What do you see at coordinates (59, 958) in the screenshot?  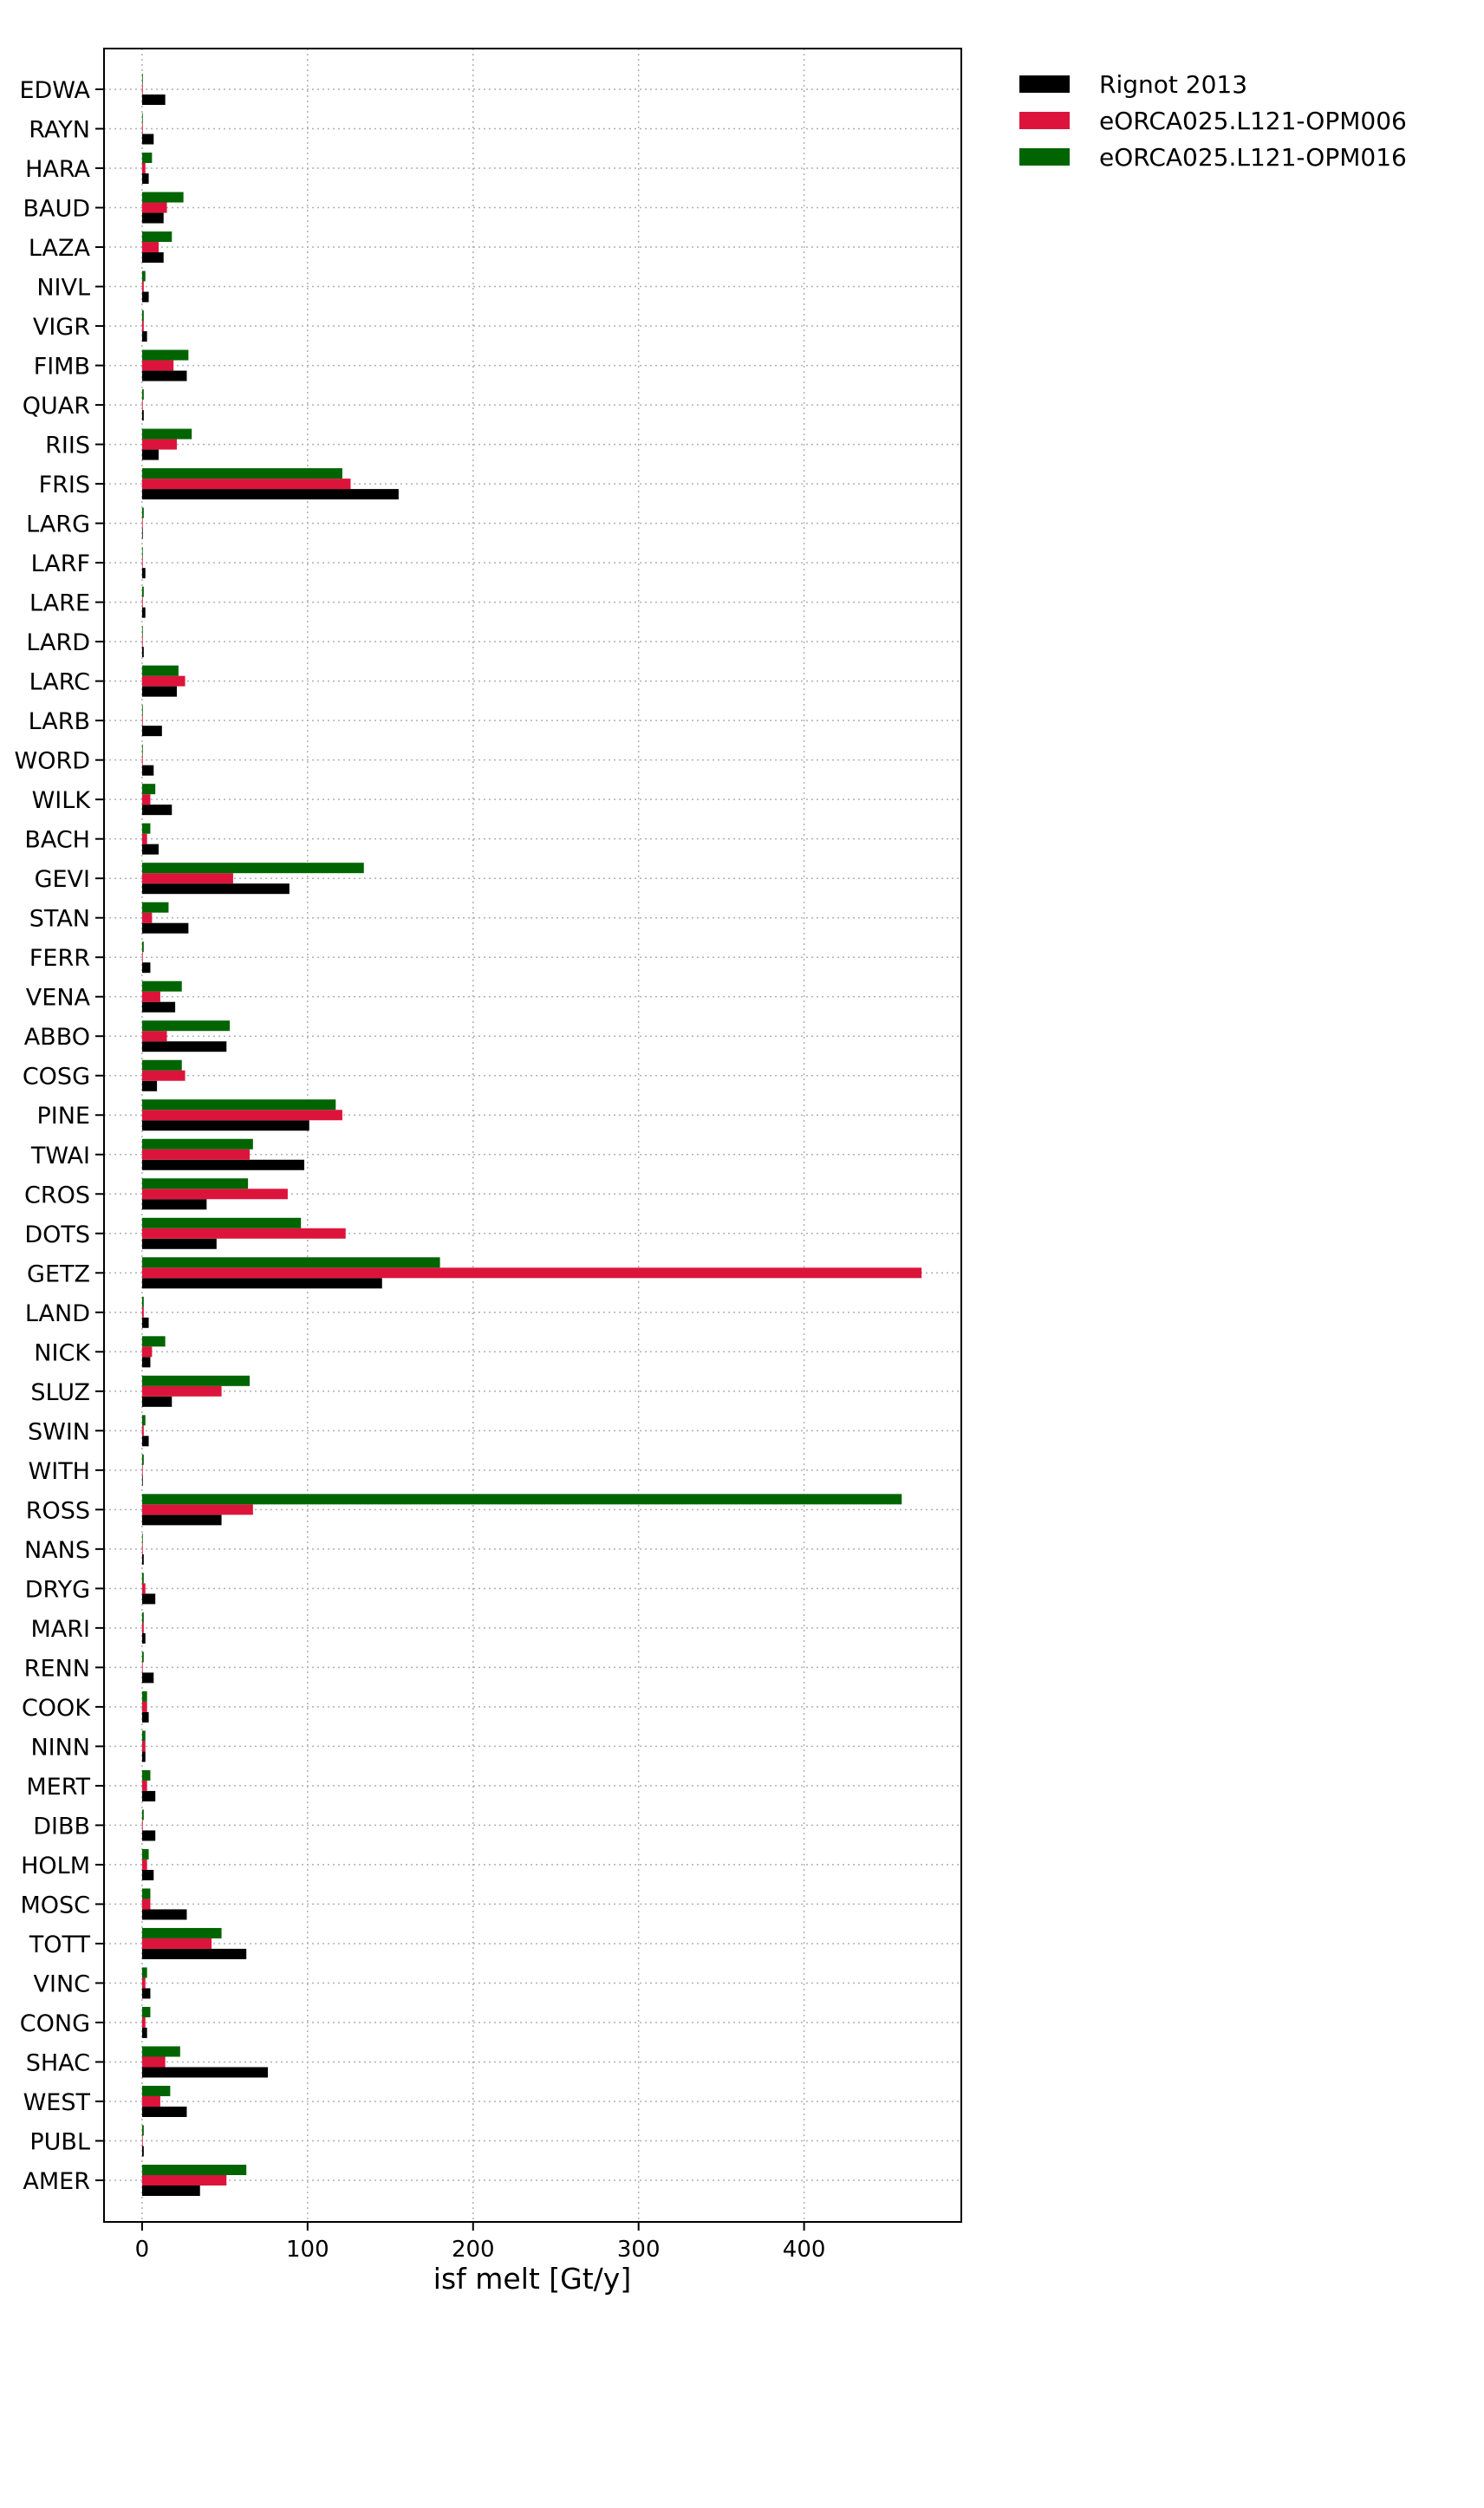 I see `y-tick-label: FERR` at bounding box center [59, 958].